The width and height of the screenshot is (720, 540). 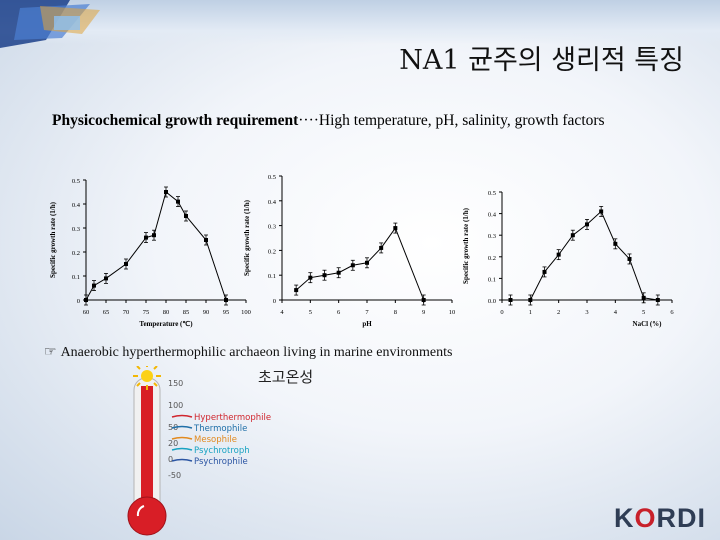 What do you see at coordinates (423, 312) in the screenshot?
I see `x-tick-label: 9` at bounding box center [423, 312].